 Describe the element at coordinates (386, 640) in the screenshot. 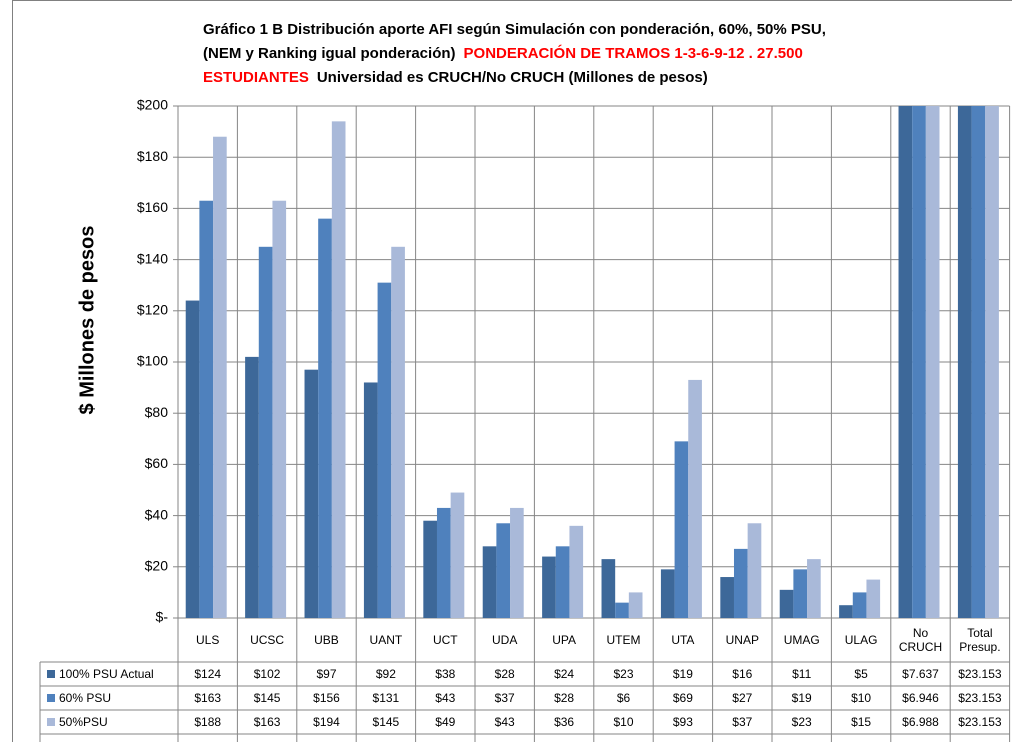

I see `x-tick-label: UANT` at that location.